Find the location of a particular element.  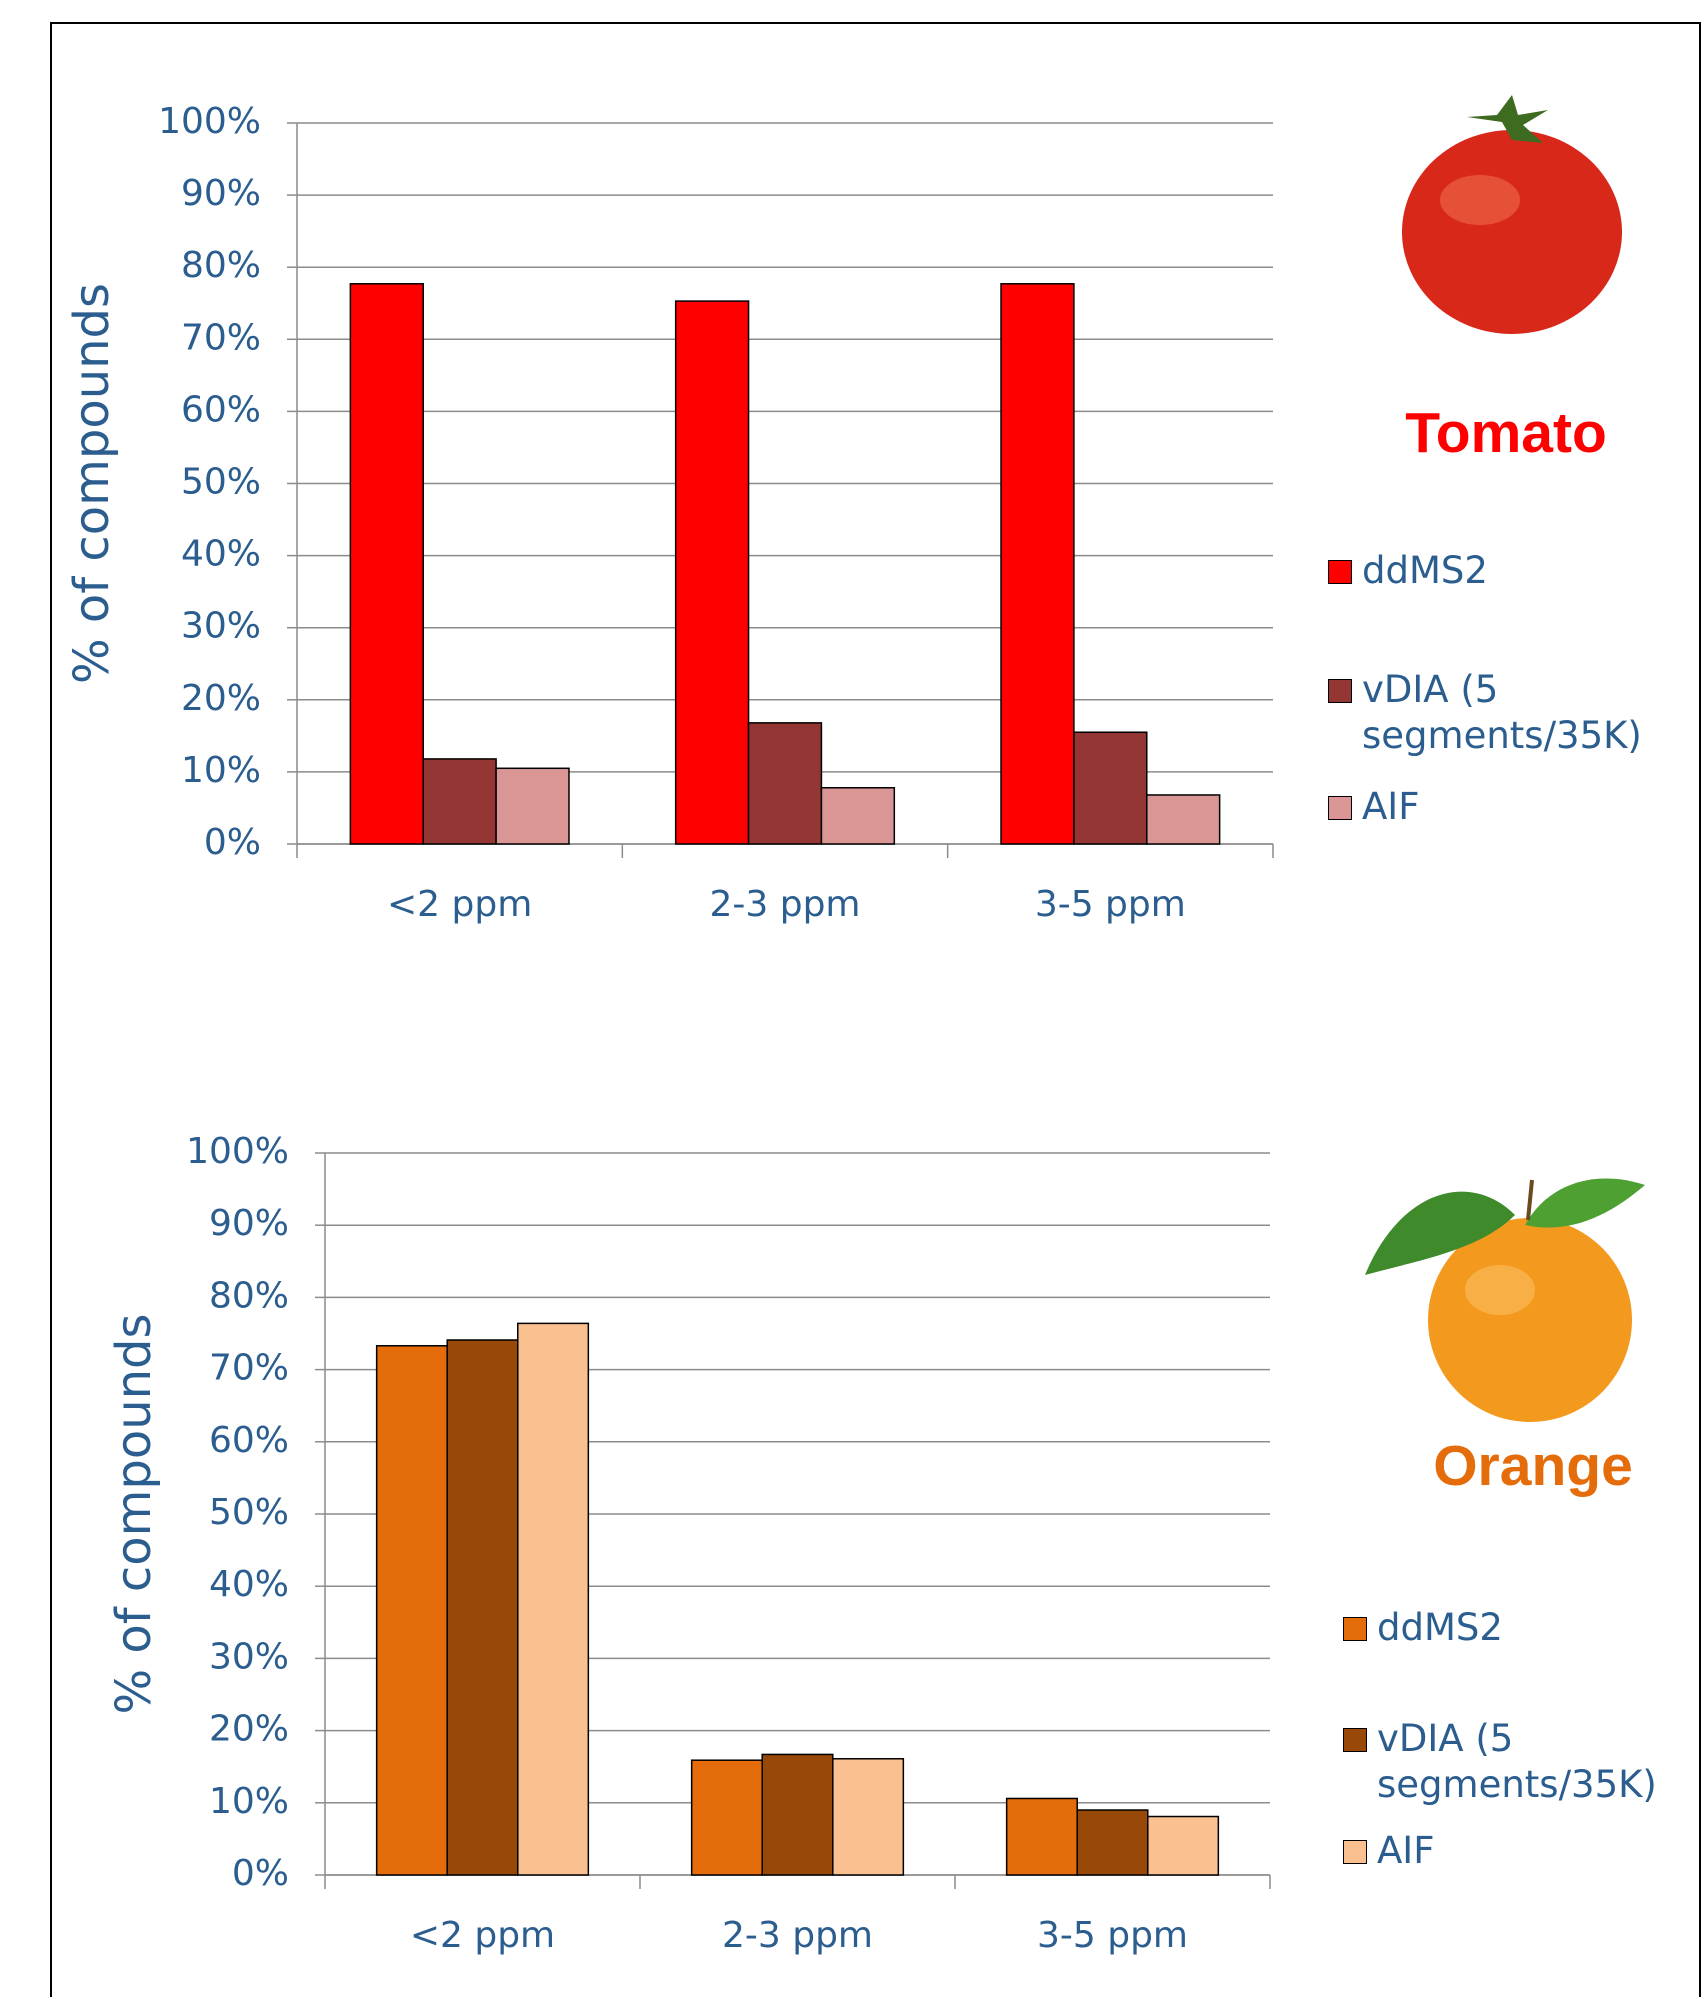

tomato-icon is located at coordinates (1512, 214).